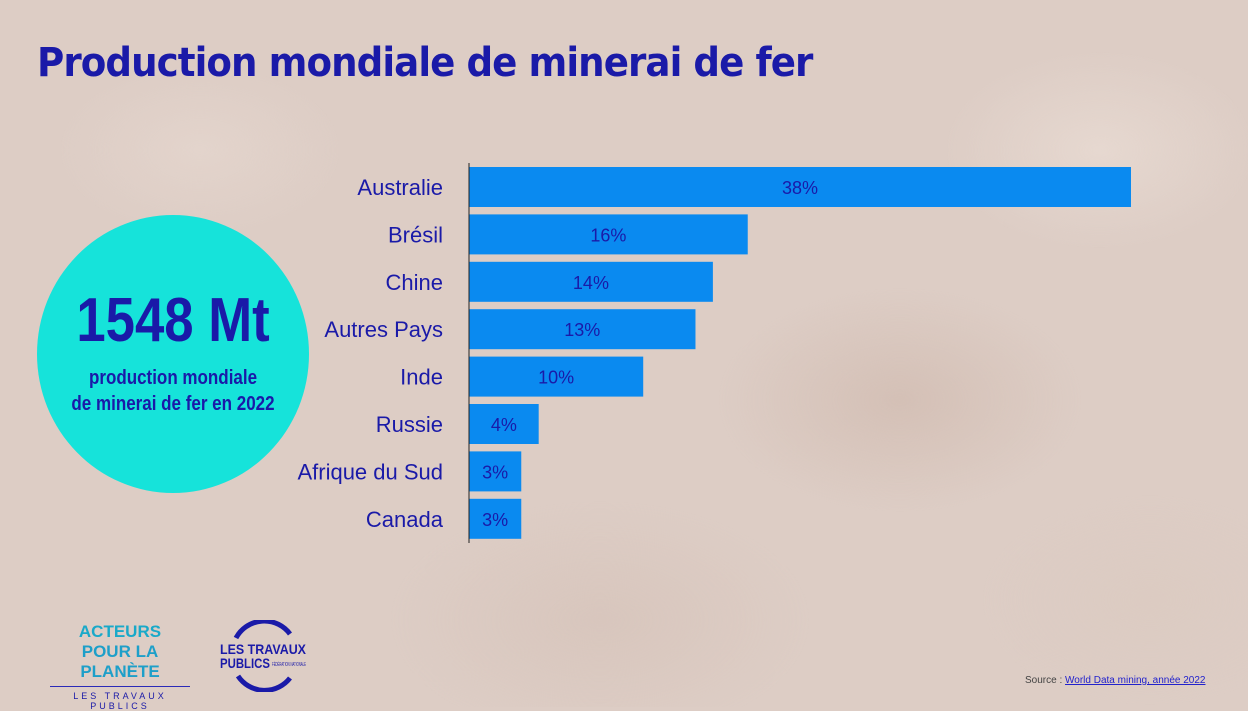  What do you see at coordinates (400, 187) in the screenshot?
I see `category-label: Australie` at bounding box center [400, 187].